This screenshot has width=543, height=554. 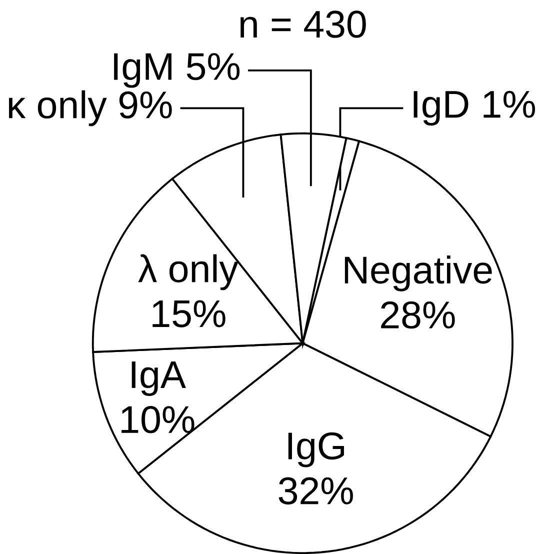 What do you see at coordinates (146, 105) in the screenshot?
I see `data-label: 9%` at bounding box center [146, 105].